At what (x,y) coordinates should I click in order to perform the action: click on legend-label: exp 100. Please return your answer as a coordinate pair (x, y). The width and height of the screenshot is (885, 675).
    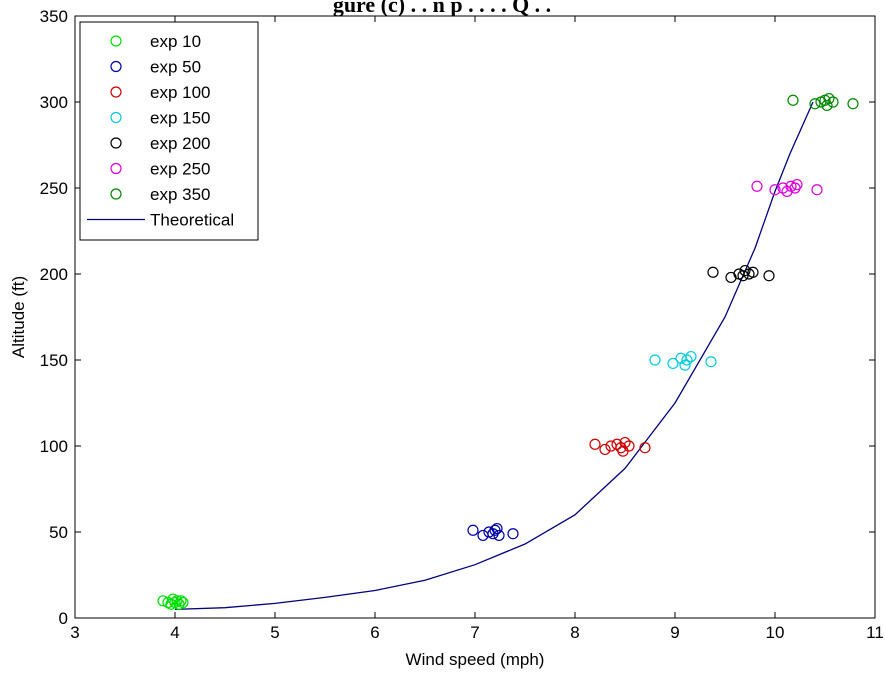
    Looking at the image, I should click on (180, 92).